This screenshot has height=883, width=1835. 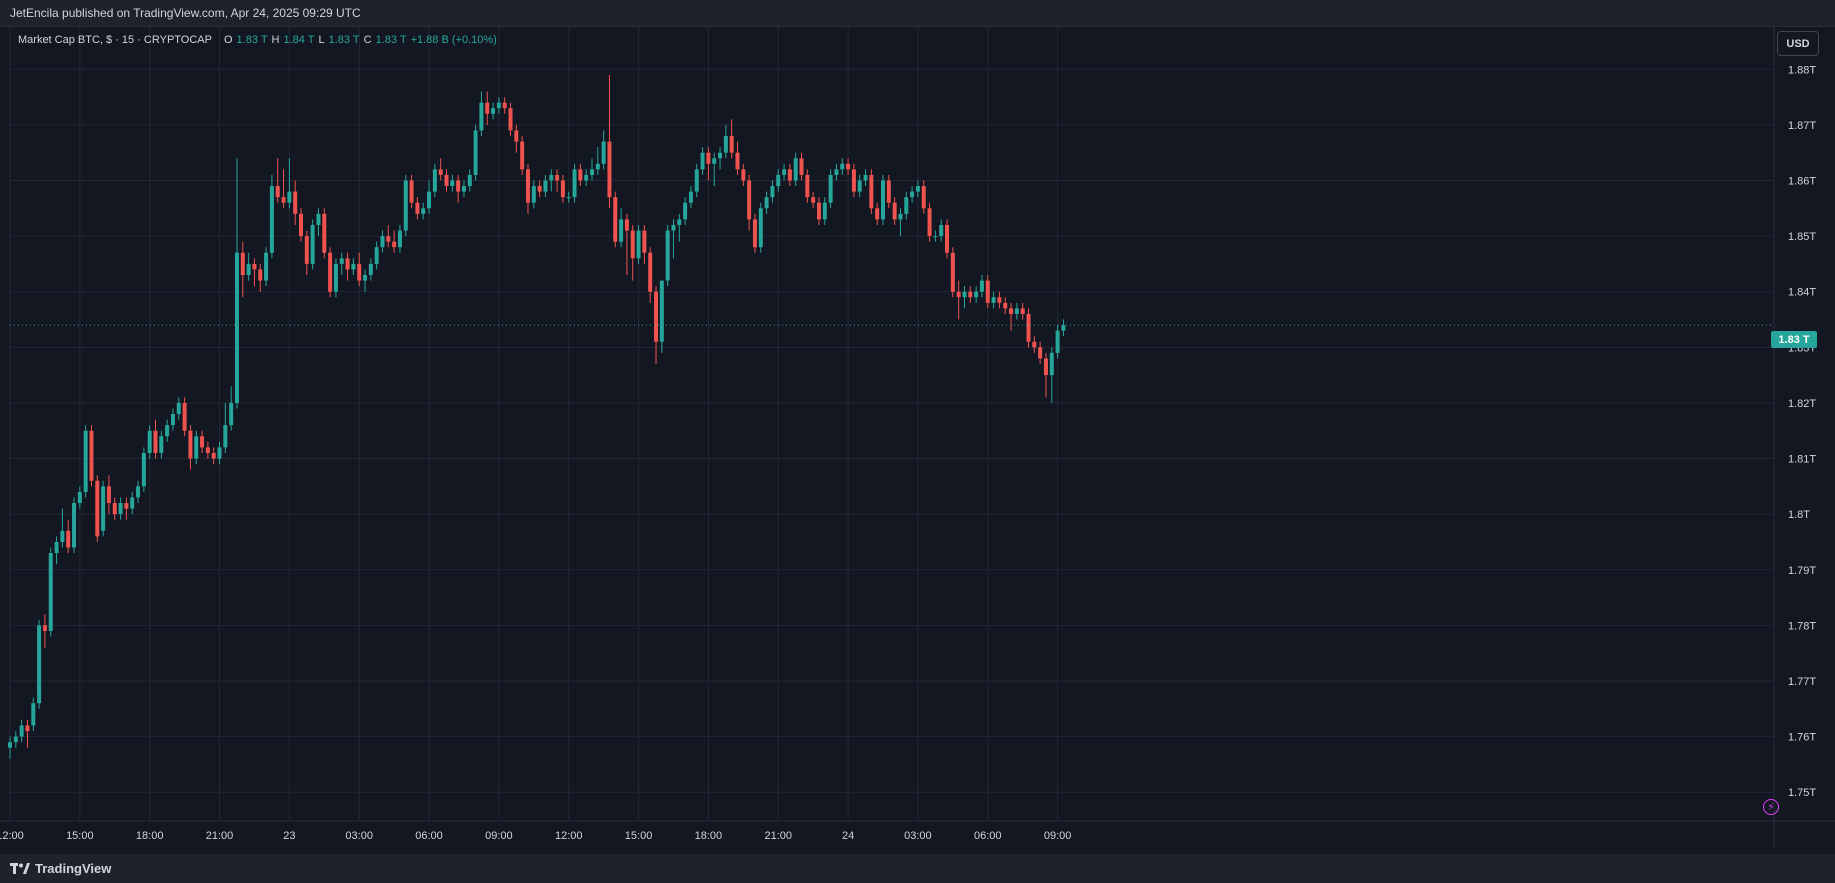 I want to click on symbol-name: Market Cap BTC, $ · 15 · CRYPTOCAP, so click(x=115, y=40).